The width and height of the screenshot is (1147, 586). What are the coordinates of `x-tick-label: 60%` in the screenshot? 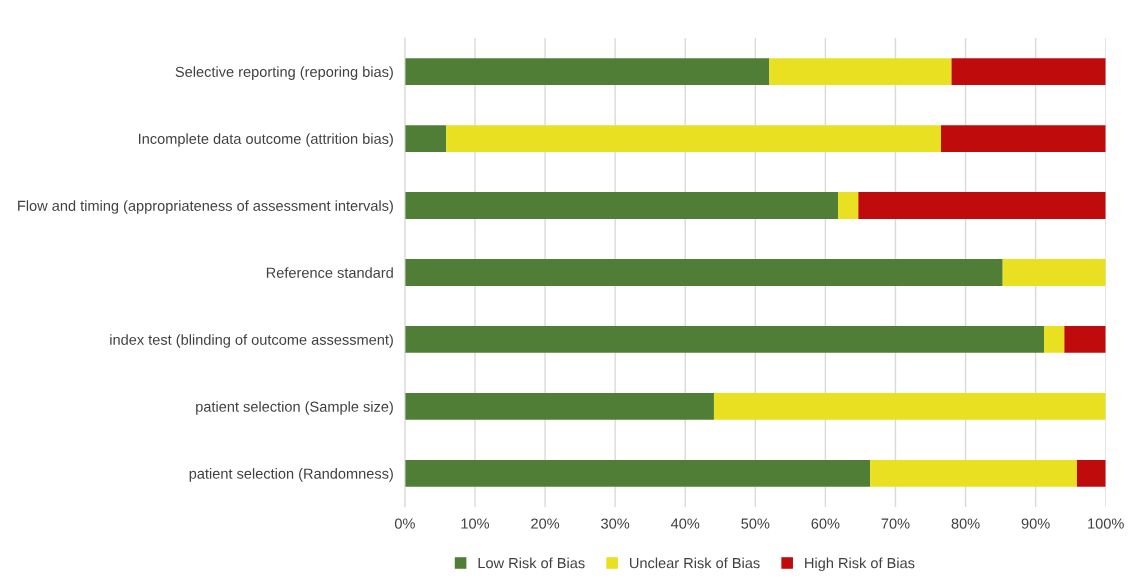 It's located at (825, 523).